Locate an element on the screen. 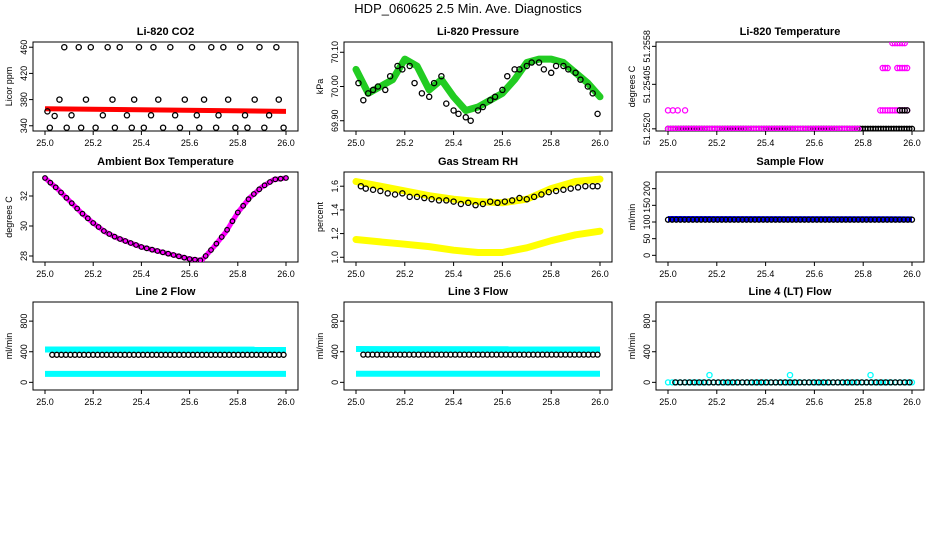 Image resolution: width=936 pixels, height=540 pixels. y-tick-label: 800 is located at coordinates (647, 321).